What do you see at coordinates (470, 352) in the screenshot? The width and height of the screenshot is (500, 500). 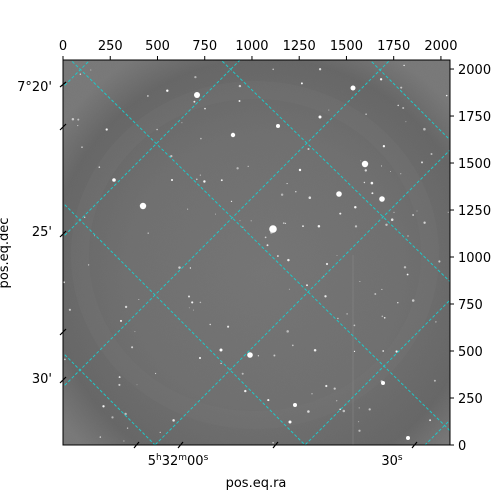 I see `right-axis-tick-label: 500` at bounding box center [470, 352].